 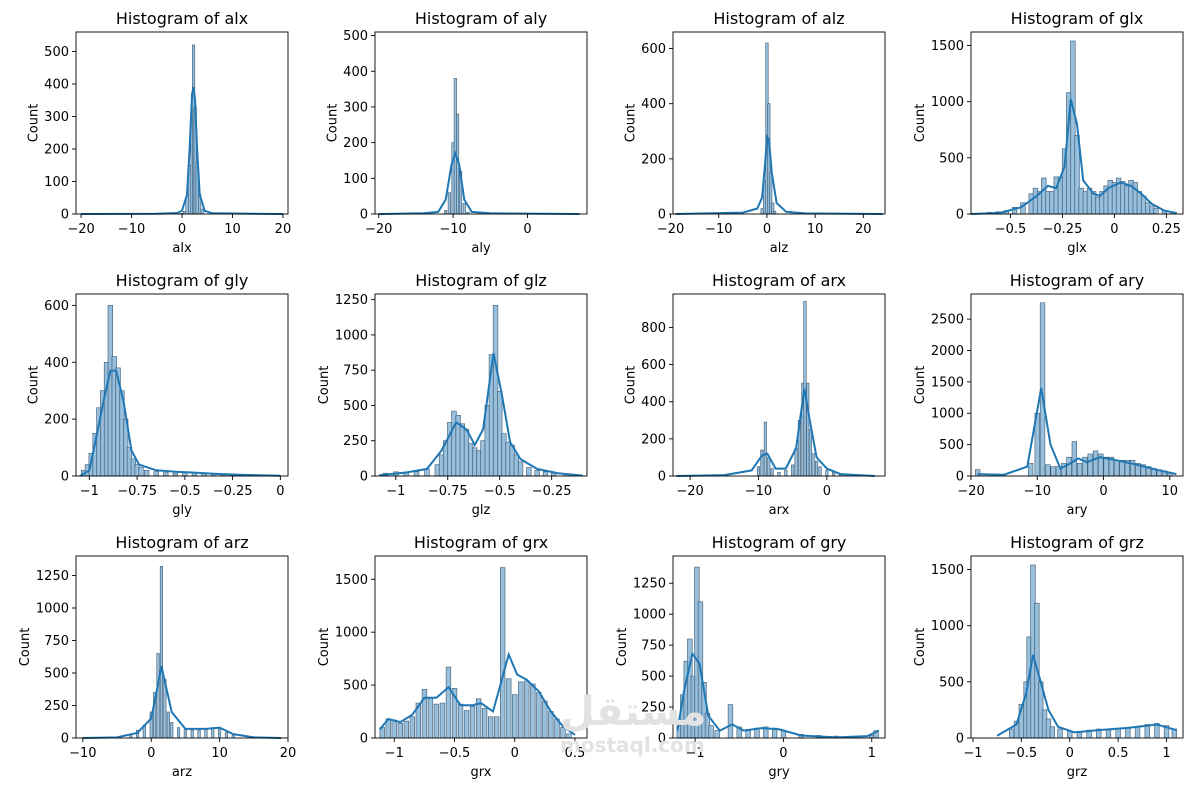 I want to click on x-axis-label: grz, so click(x=1077, y=772).